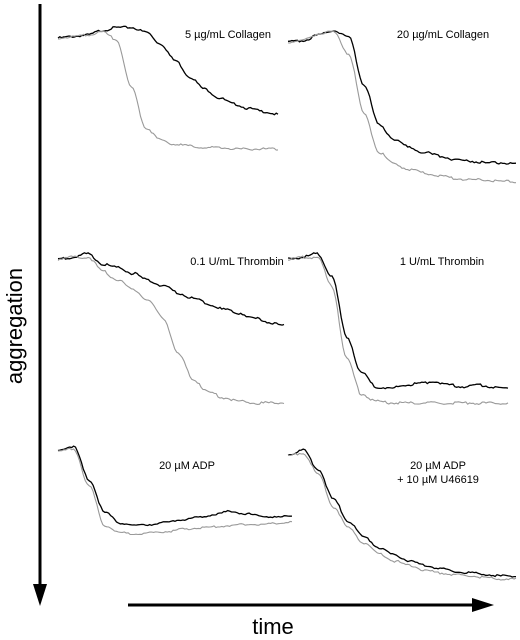 The image size is (520, 640). What do you see at coordinates (237, 262) in the screenshot?
I see `panel-label: 0.1 U/mL Thrombin` at bounding box center [237, 262].